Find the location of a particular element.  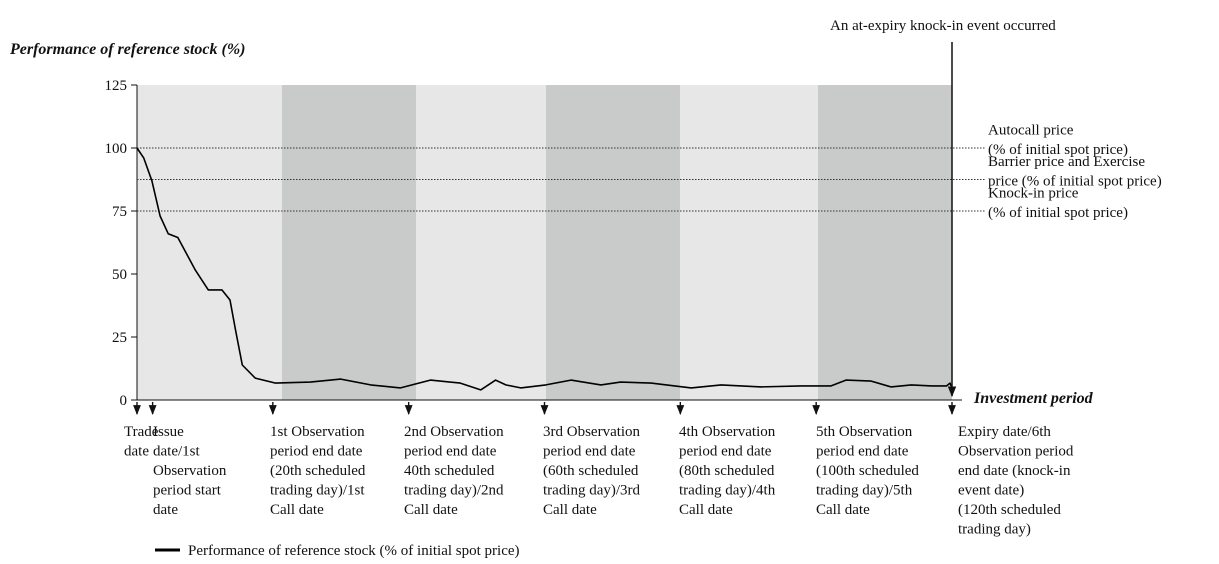

event-label: Observation period is located at coordinates (1016, 452).